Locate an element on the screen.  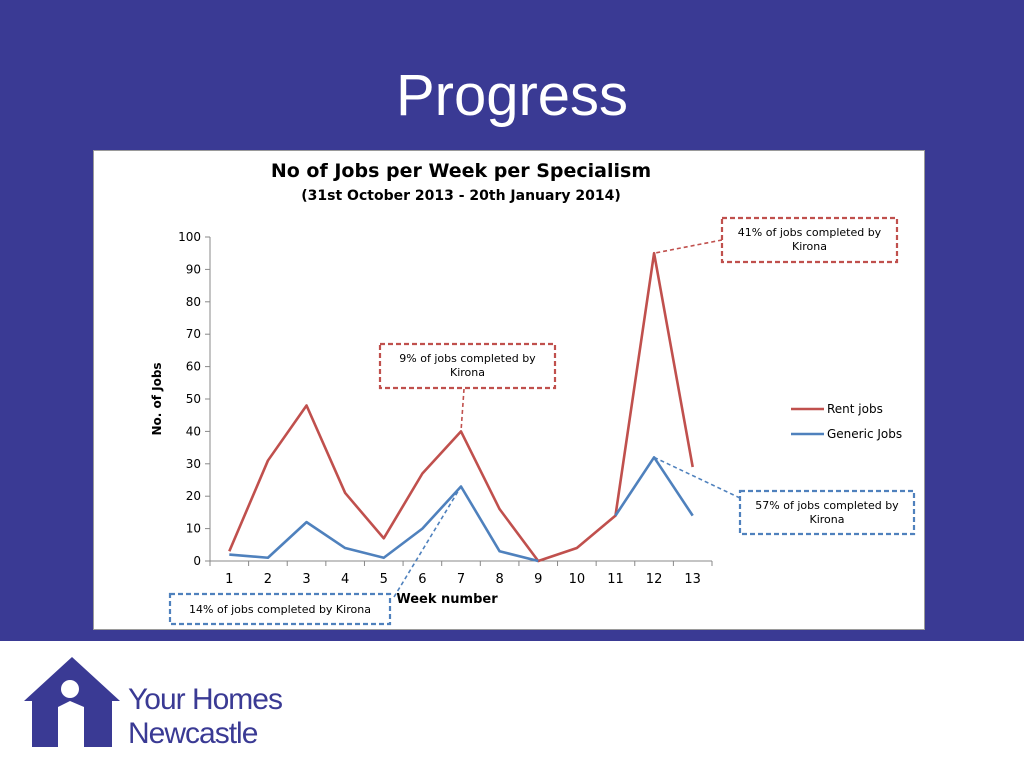
callout: 9% of jobs completed by Kirona is located at coordinates (467, 387).